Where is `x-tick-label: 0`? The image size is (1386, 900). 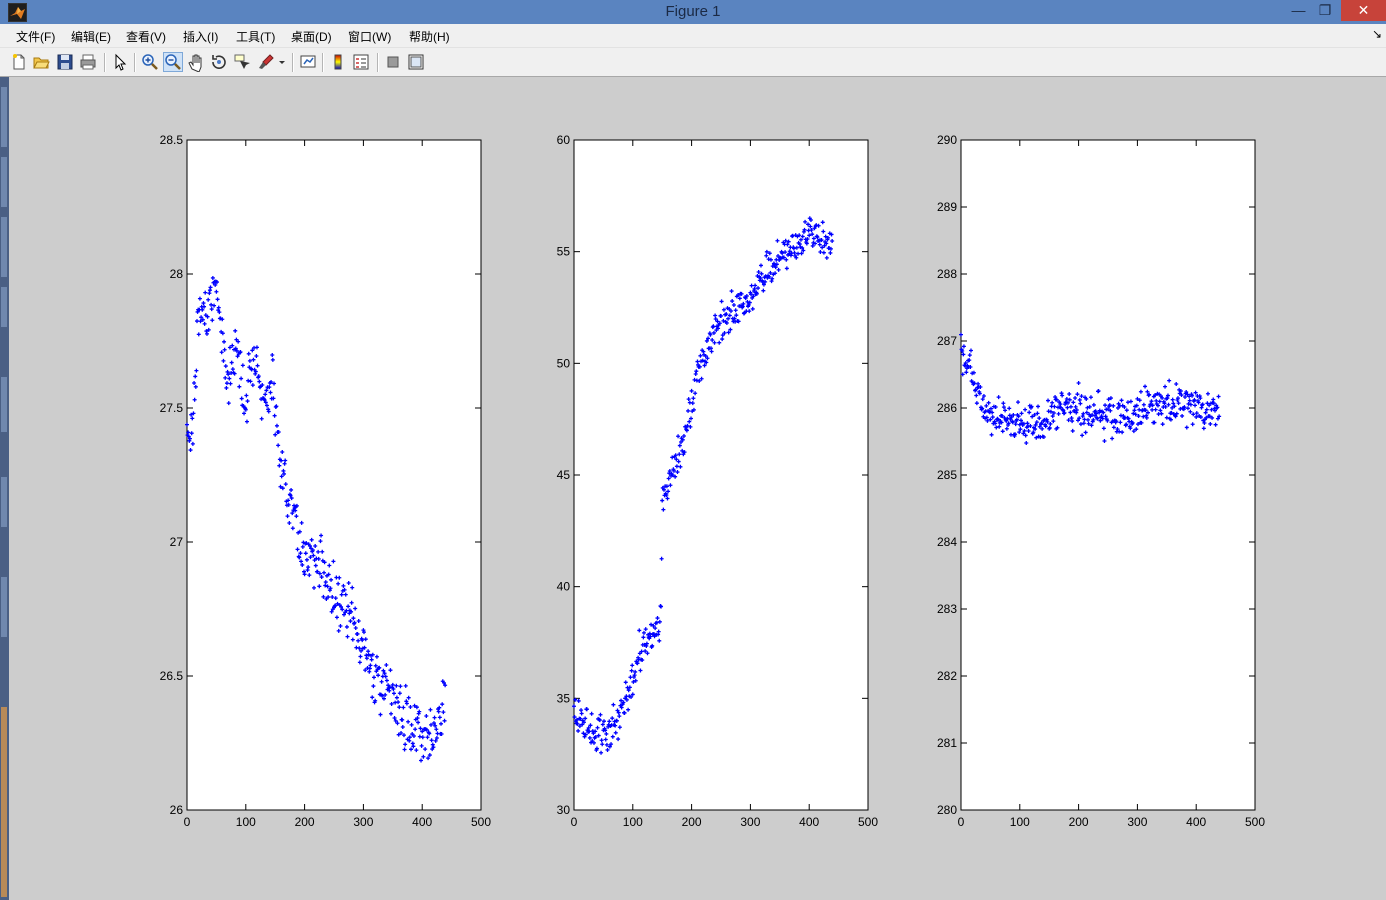
x-tick-label: 0 is located at coordinates (187, 822).